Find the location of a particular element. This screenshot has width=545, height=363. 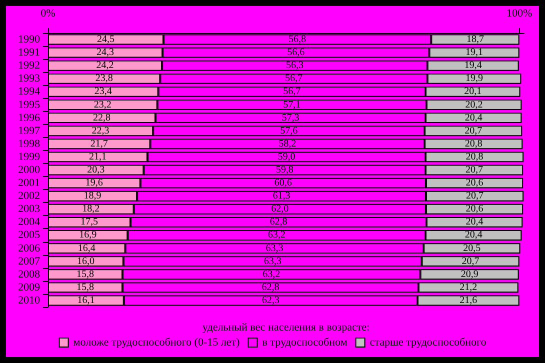

data-label: 24,3 is located at coordinates (105, 52).